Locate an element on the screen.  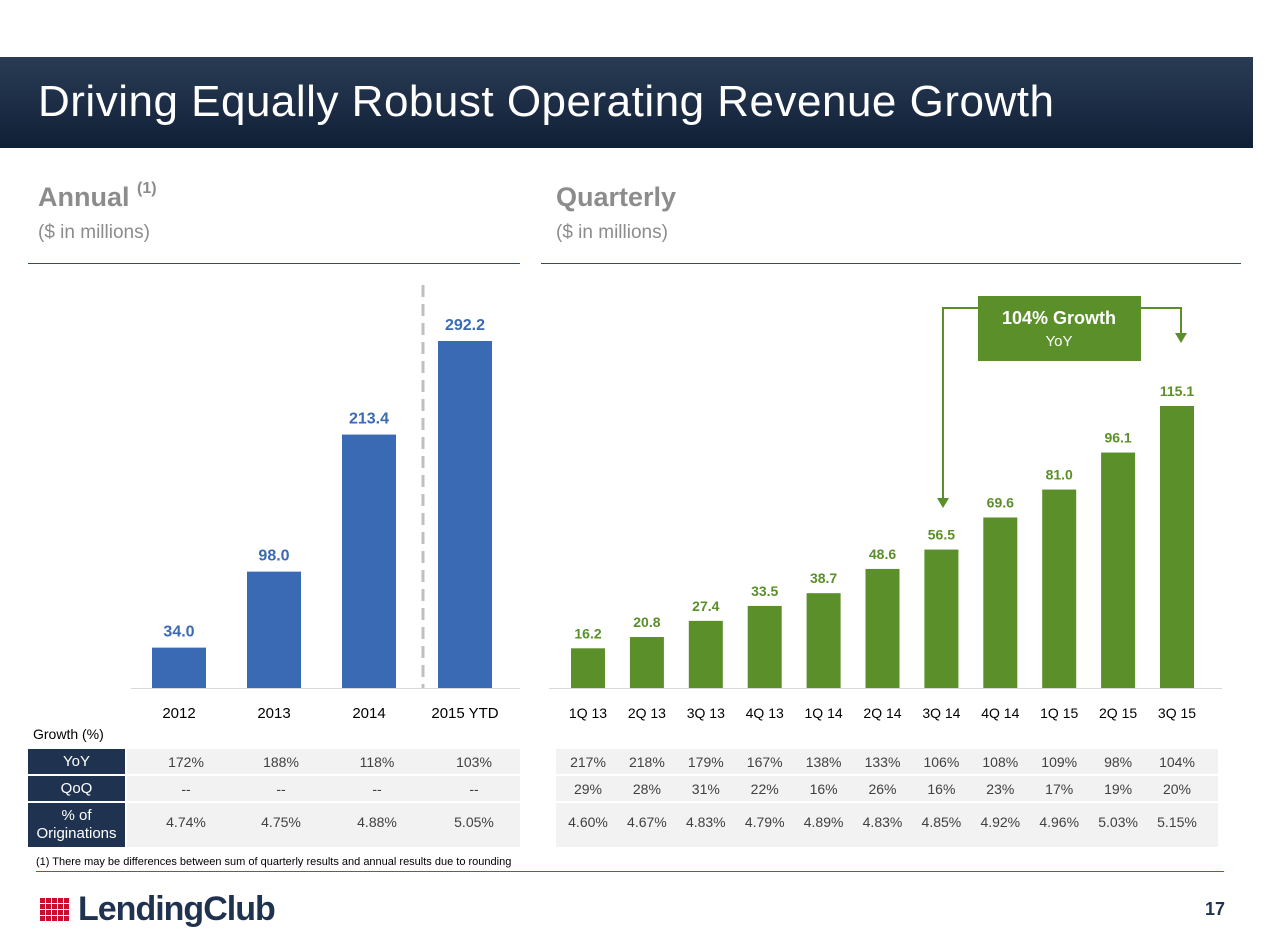
quarterly-originations-cell: 4.89% is located at coordinates (823, 822).